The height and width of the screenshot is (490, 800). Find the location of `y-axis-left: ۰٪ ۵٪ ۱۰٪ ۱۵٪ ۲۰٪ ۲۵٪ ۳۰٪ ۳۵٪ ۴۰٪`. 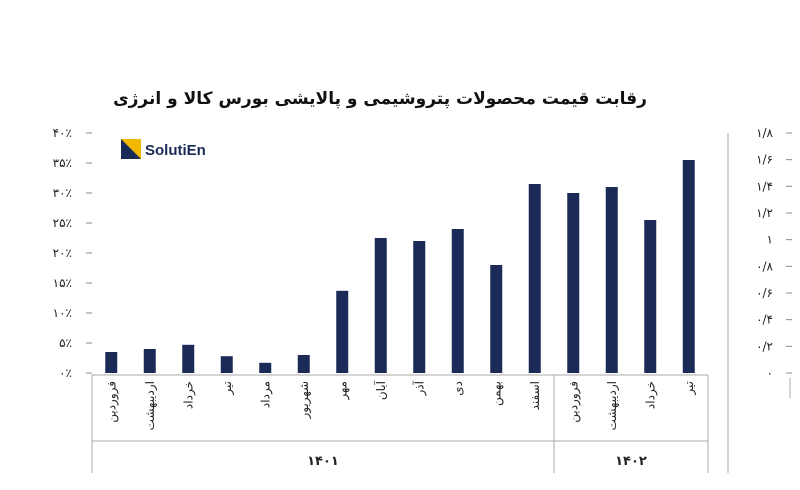

y-axis-left: ۰٪ ۵٪ ۱۰٪ ۱۵٪ ۲۰٪ ۲۵٪ ۳۰٪ ۳۵٪ ۴۰٪ is located at coordinates (72, 253).